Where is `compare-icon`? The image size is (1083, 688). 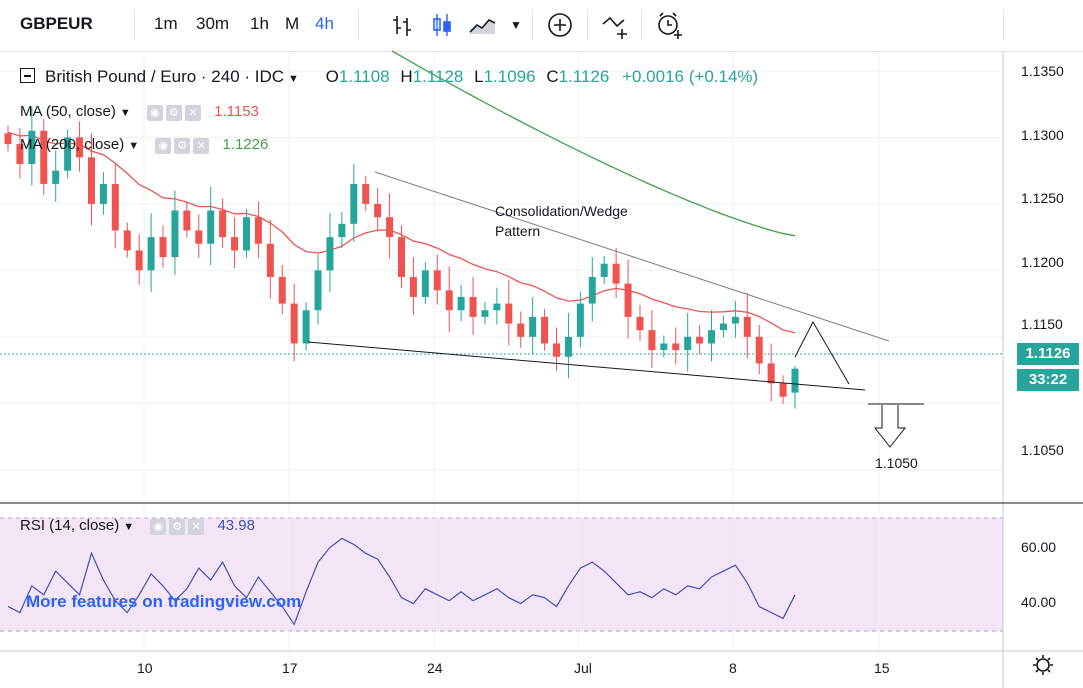
compare-icon is located at coordinates (615, 25).